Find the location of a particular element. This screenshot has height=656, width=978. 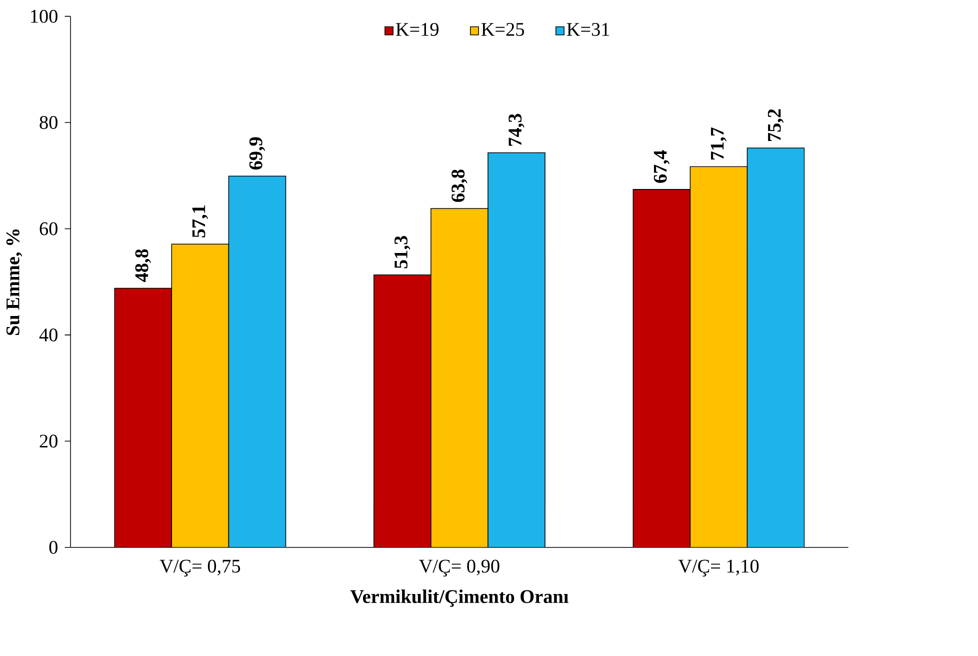

y-axis-title: Su Emme, % is located at coordinates (14, 283).